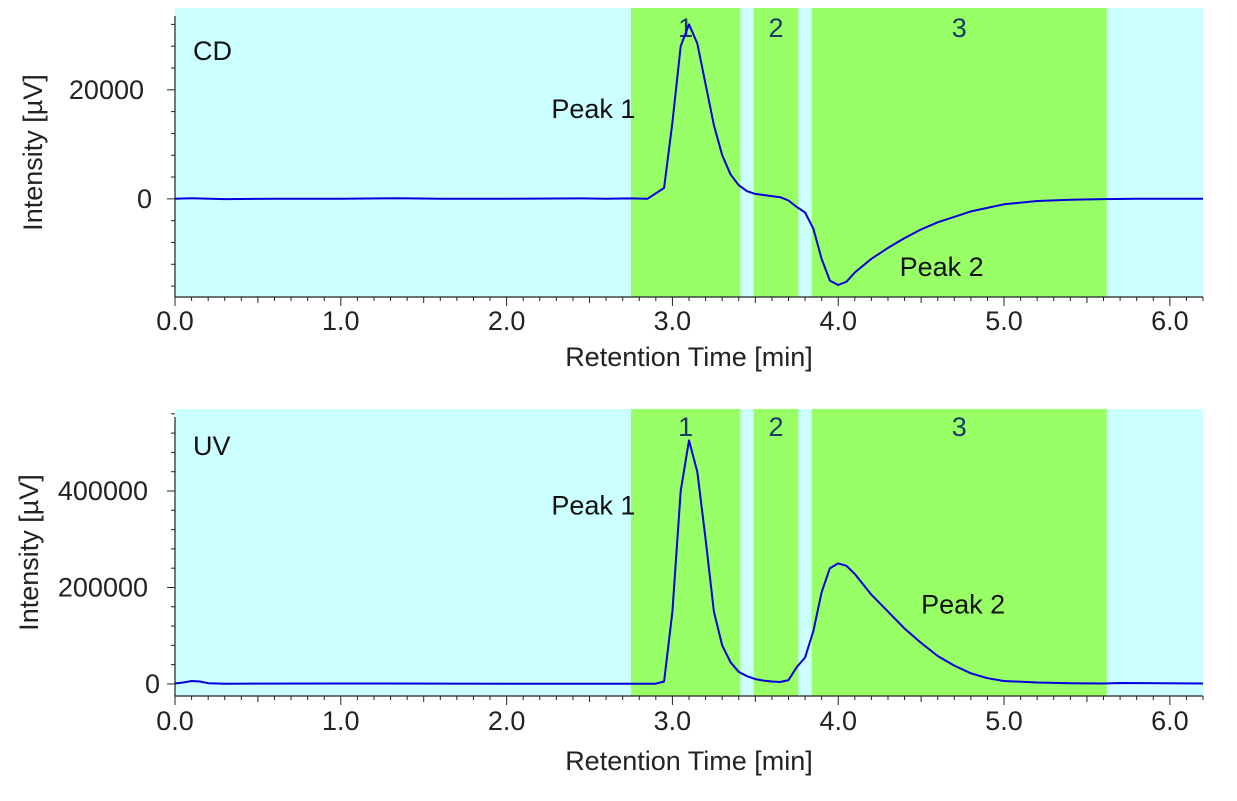 Image resolution: width=1237 pixels, height=801 pixels. Describe the element at coordinates (212, 51) in the screenshot. I see `panel-label: CD` at that location.